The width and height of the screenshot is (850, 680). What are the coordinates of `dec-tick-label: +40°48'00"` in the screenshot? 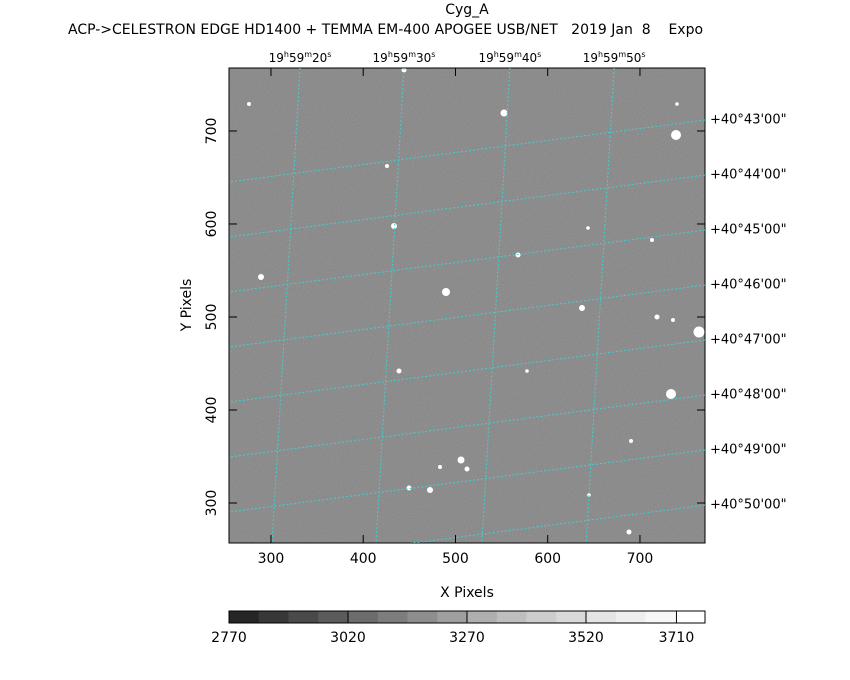 It's located at (748, 395).